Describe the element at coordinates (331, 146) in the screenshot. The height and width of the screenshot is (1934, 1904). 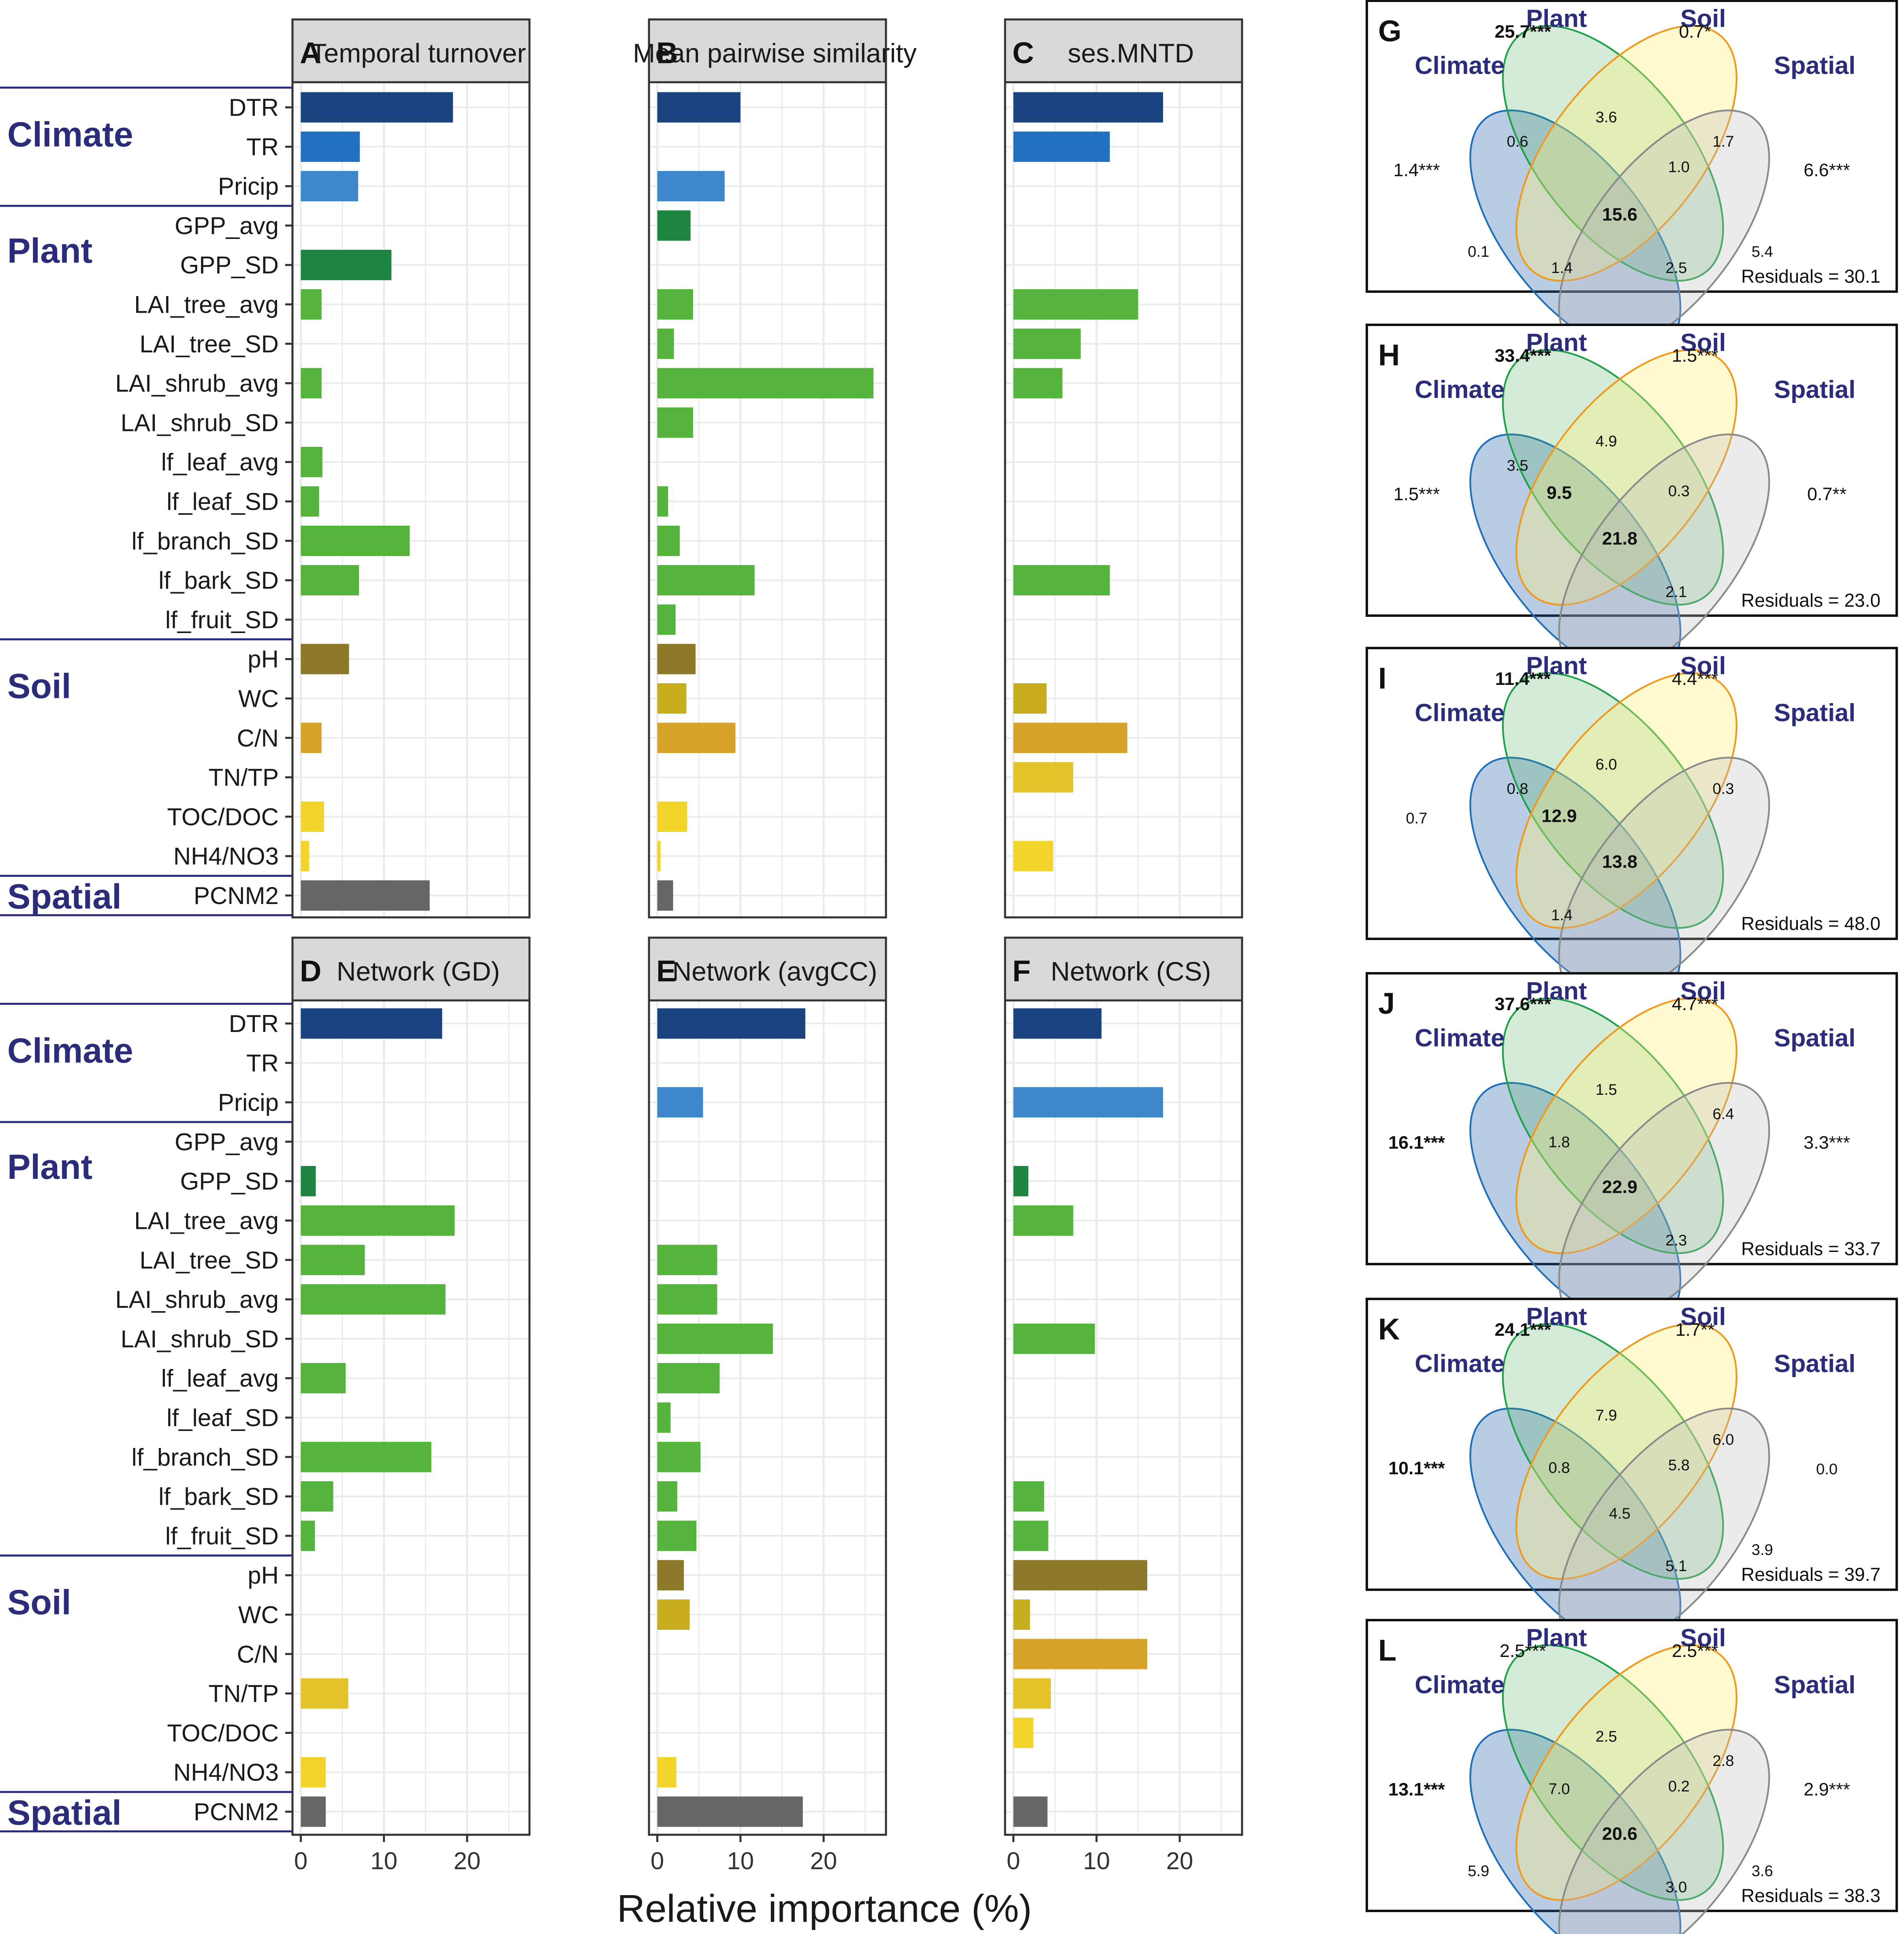
I see `bar-tr` at that location.